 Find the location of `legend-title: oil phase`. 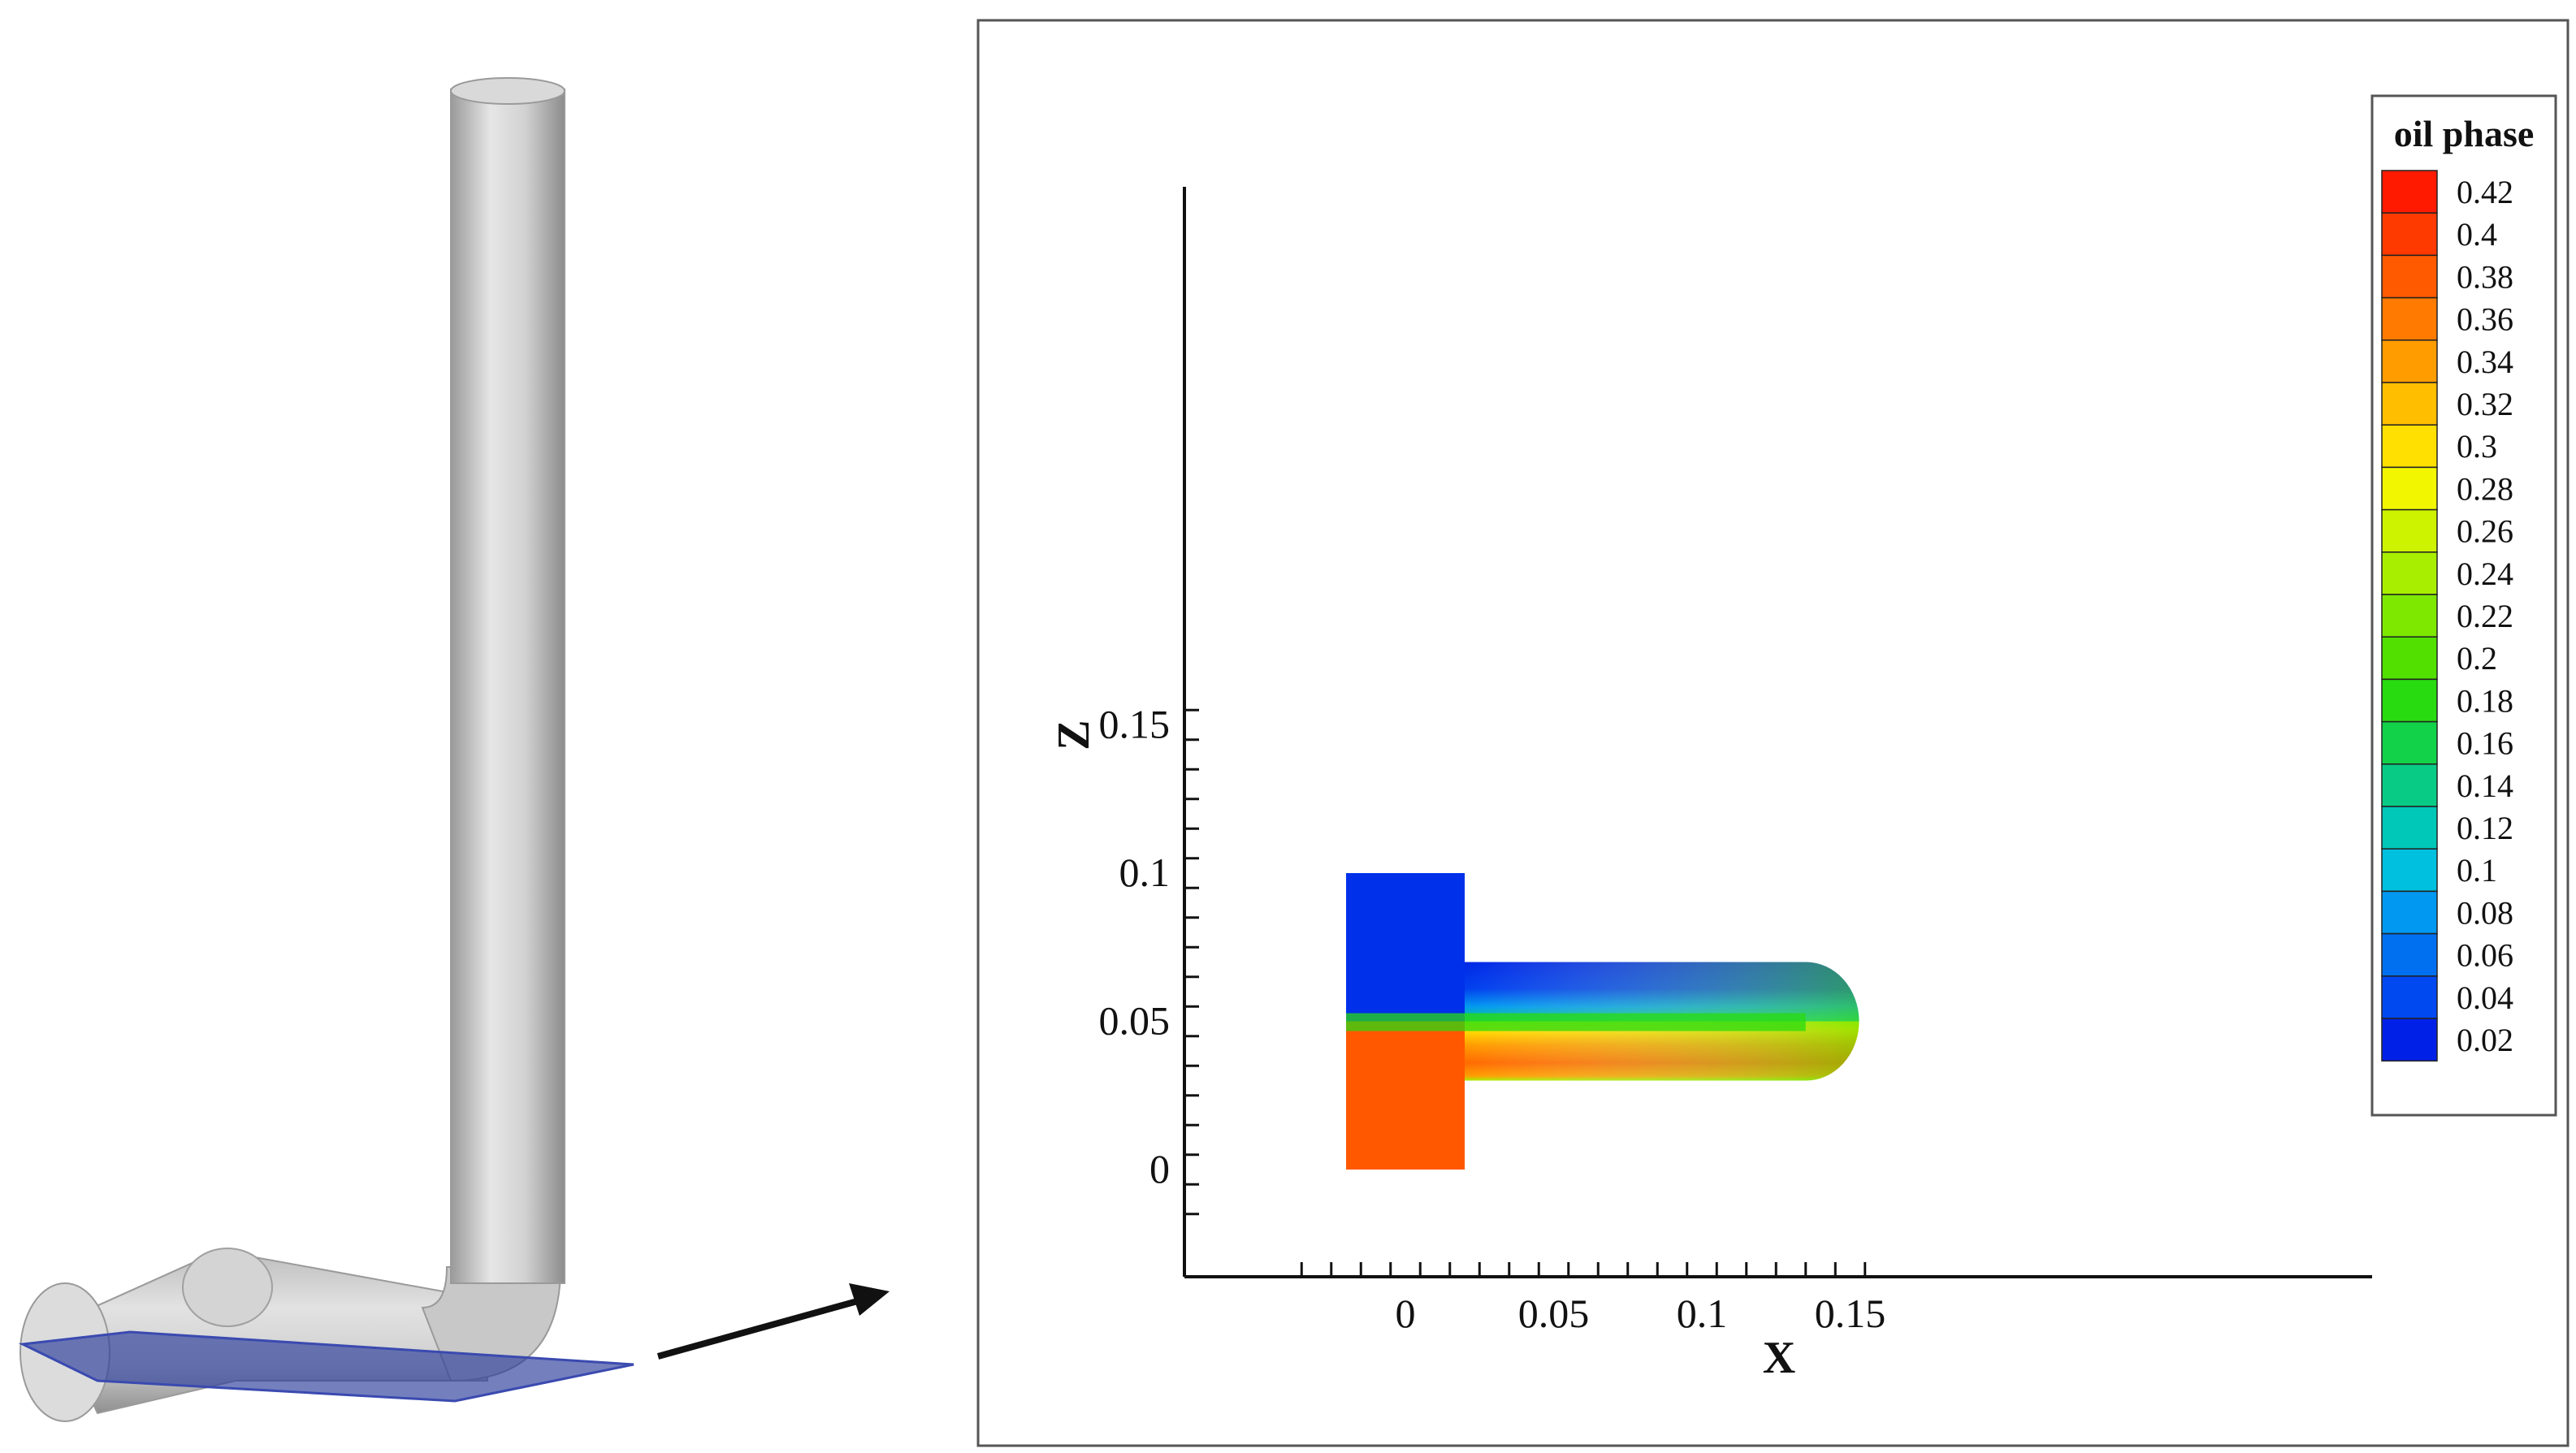

legend-title: oil phase is located at coordinates (2464, 133).